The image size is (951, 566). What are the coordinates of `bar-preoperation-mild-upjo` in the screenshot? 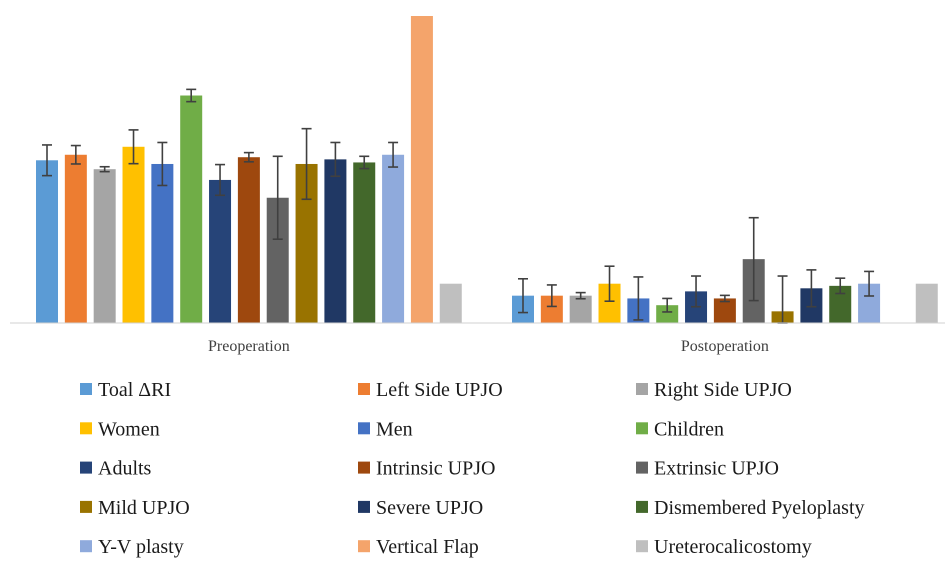 It's located at (306, 243).